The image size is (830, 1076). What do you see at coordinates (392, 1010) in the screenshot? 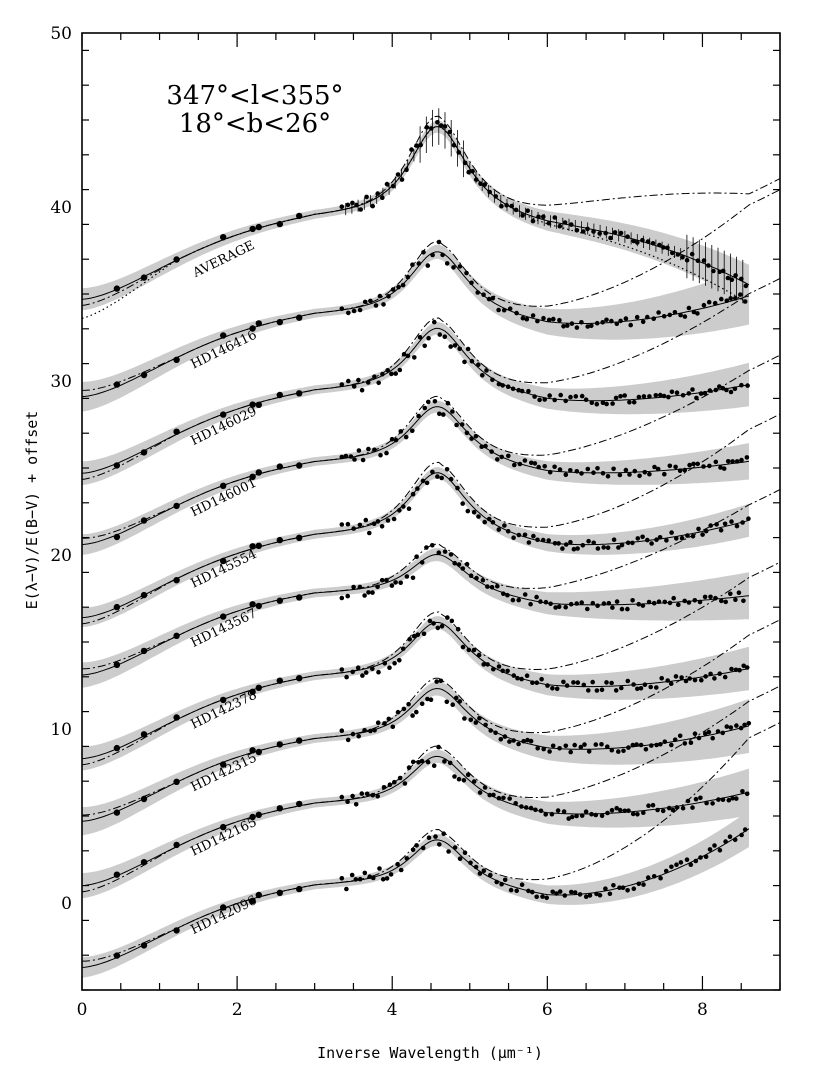
I see `x-tick-label: 4` at bounding box center [392, 1010].